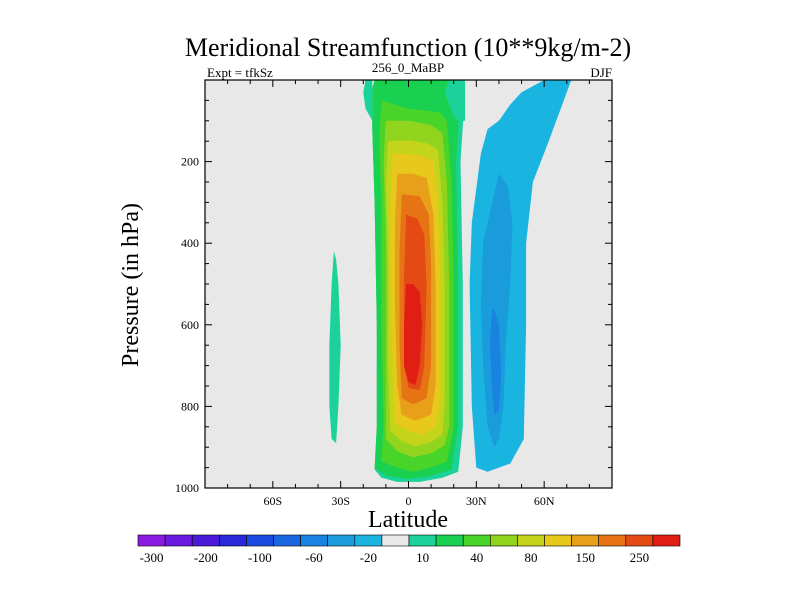 The height and width of the screenshot is (600, 800). Describe the element at coordinates (640, 557) in the screenshot. I see `colorbar-label: 250` at that location.